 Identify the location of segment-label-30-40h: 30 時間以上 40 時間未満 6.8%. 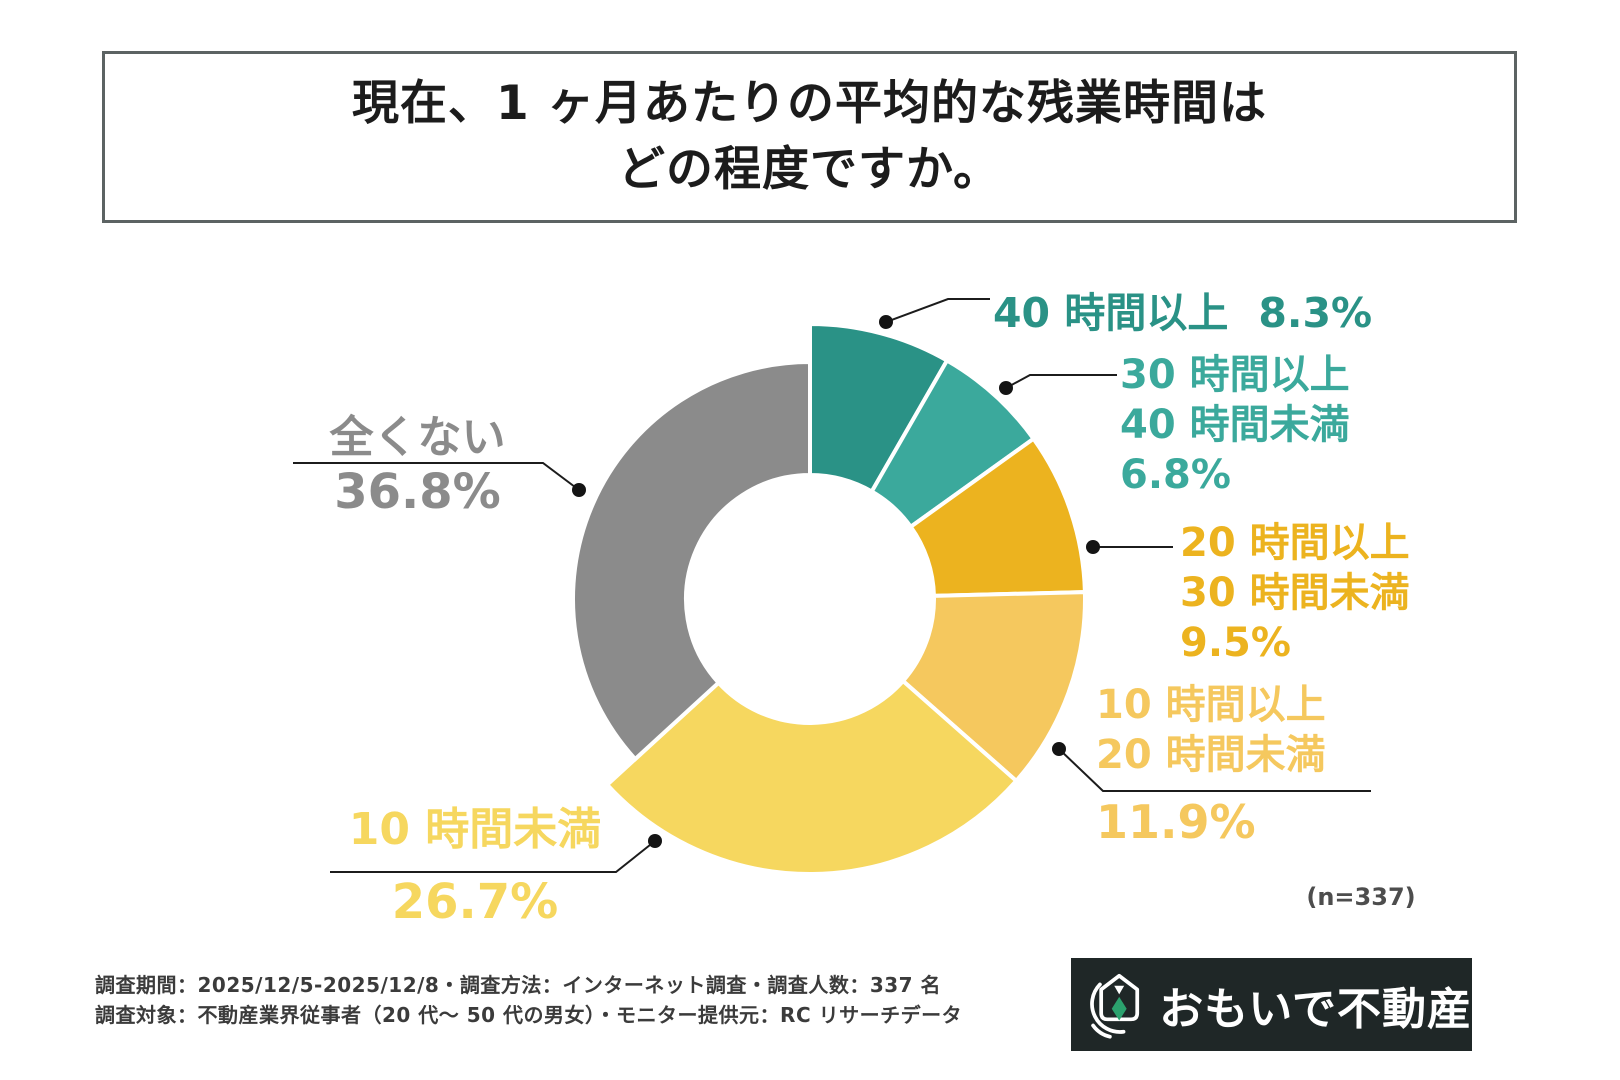
(1235, 425).